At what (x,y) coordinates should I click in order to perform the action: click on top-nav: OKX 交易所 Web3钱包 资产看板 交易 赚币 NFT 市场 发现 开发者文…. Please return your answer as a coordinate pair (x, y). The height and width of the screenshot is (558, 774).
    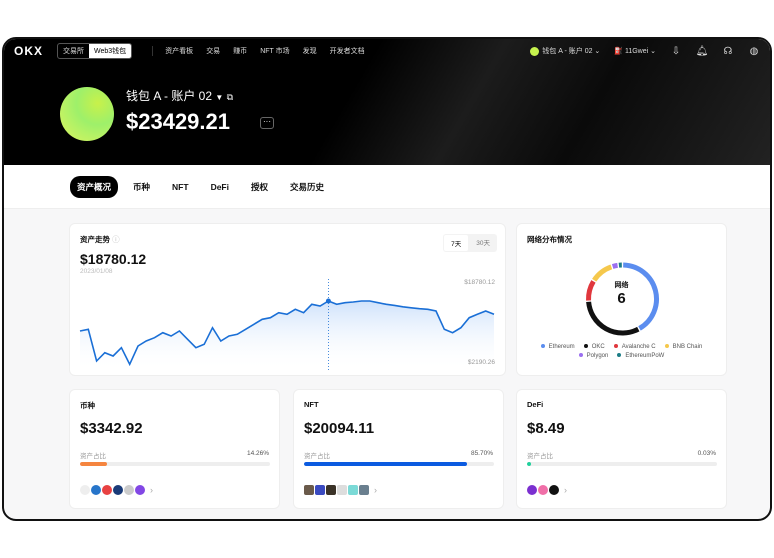
    Looking at the image, I should click on (387, 51).